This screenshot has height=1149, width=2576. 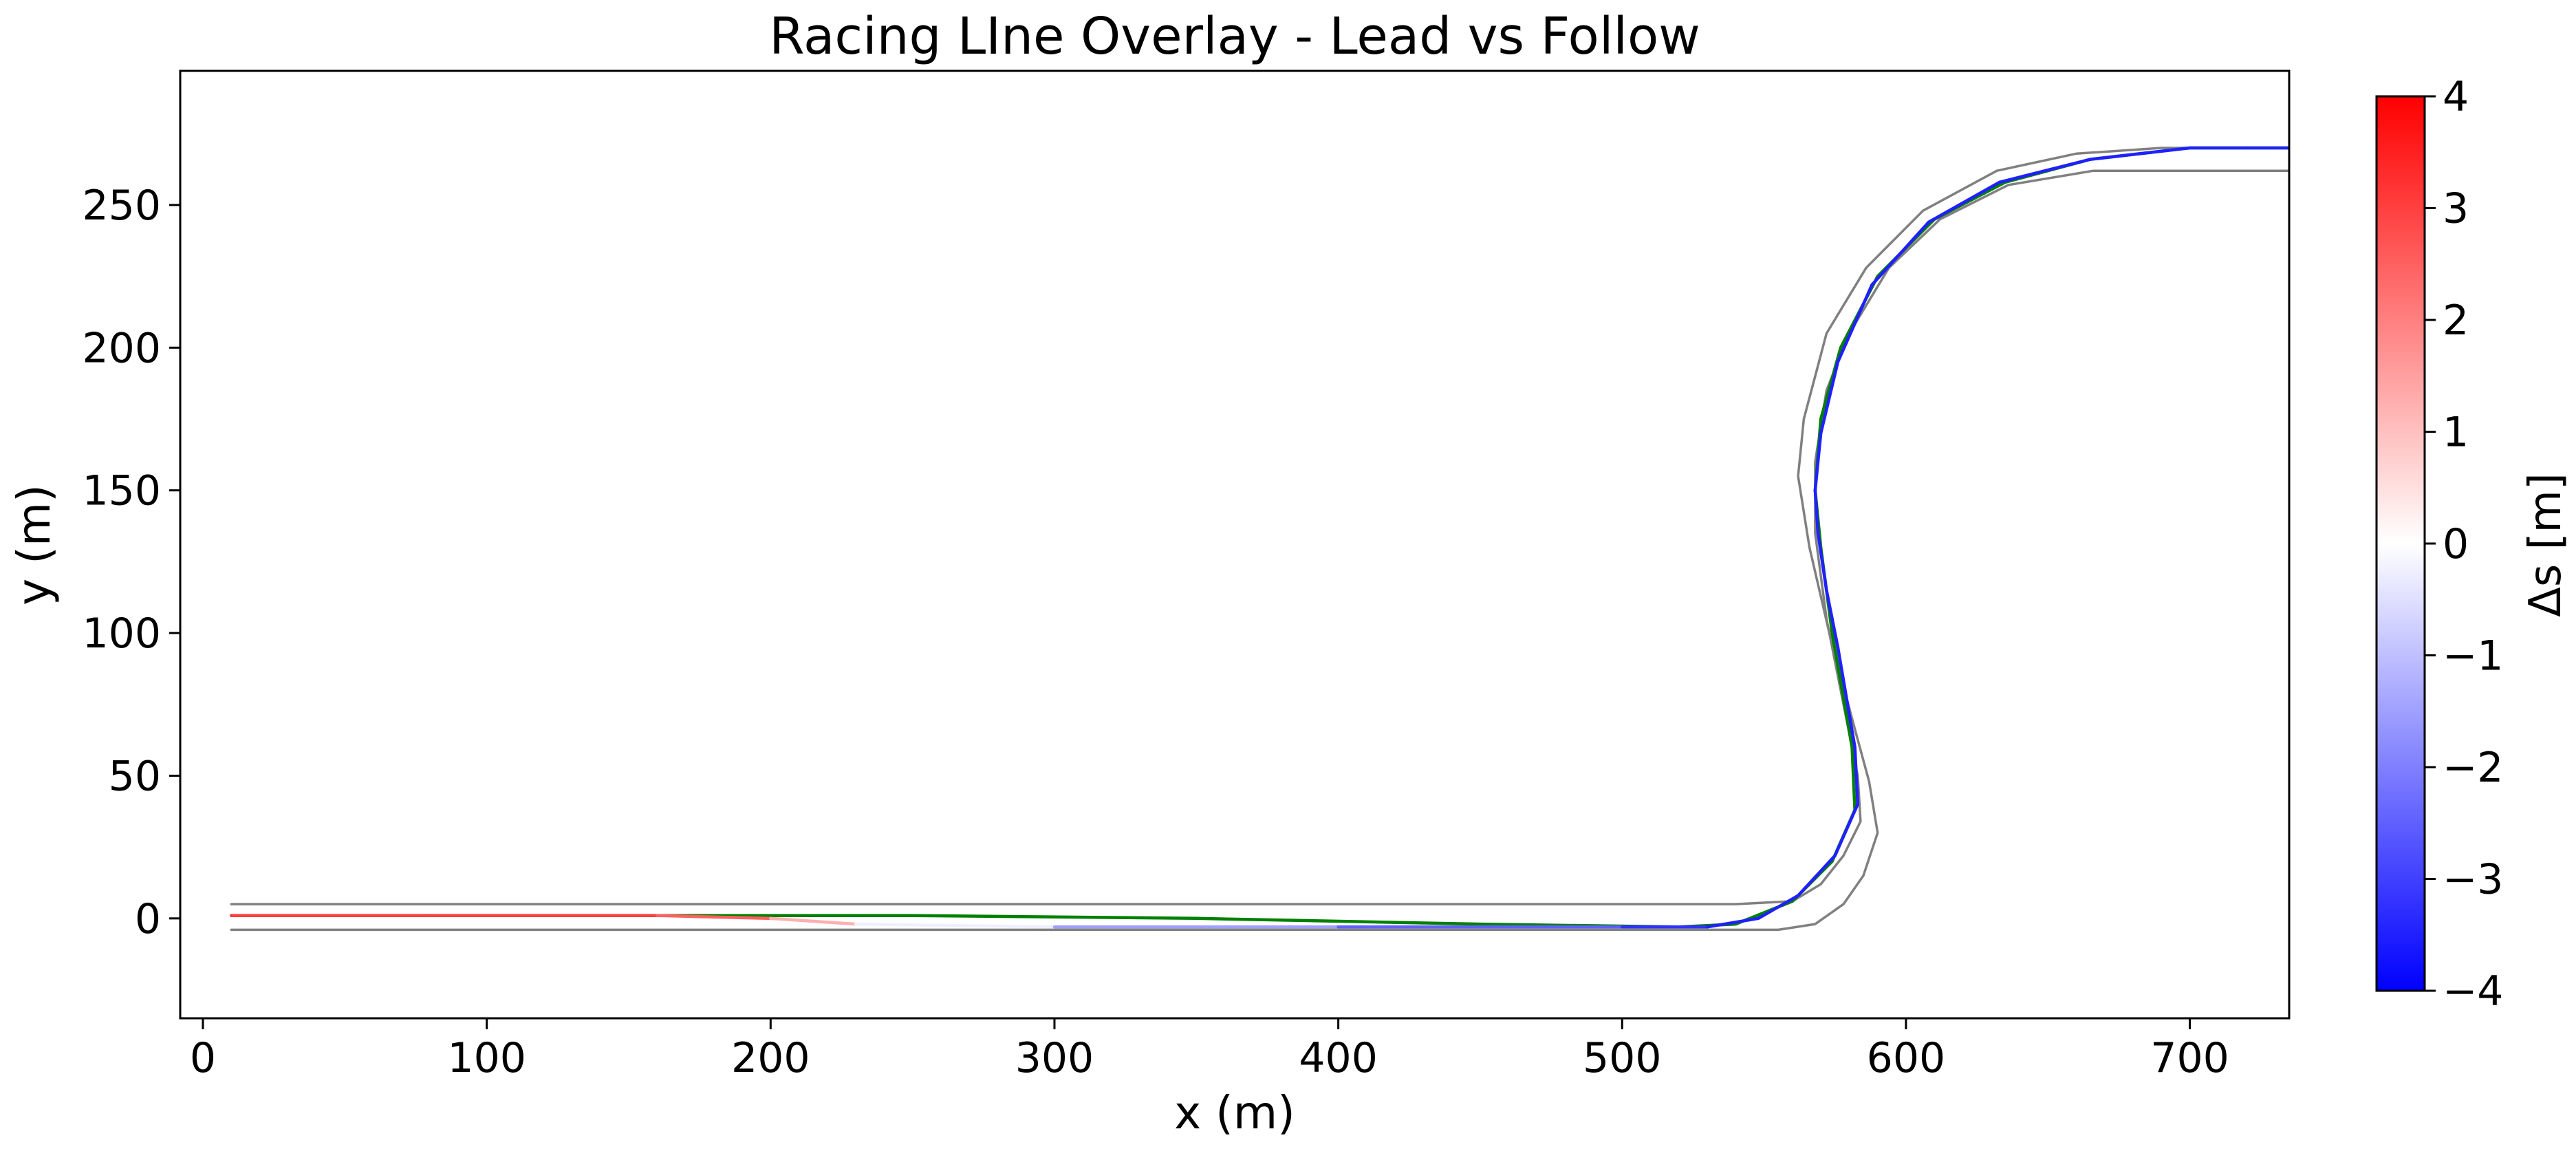 What do you see at coordinates (2473, 992) in the screenshot?
I see `colorbar-tick-label: −4` at bounding box center [2473, 992].